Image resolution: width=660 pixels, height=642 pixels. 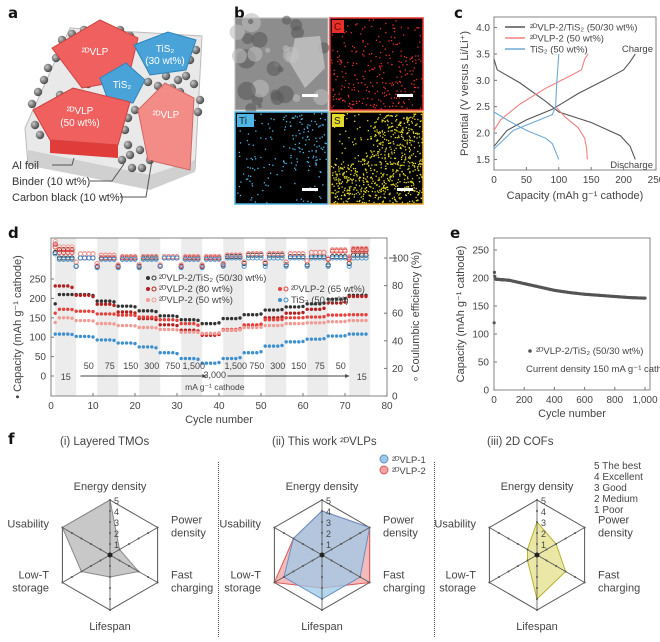 What do you see at coordinates (589, 351) in the screenshot?
I see `legend-label: ²ᴰVLP-2/TiS₂ (50/30 wt%)` at bounding box center [589, 351].